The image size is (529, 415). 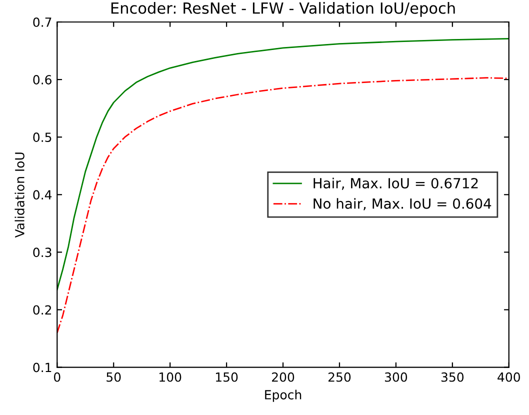 I want to click on chart-title: Encoder: ResNet - LFW - Validation IoU/epoch, so click(x=283, y=9).